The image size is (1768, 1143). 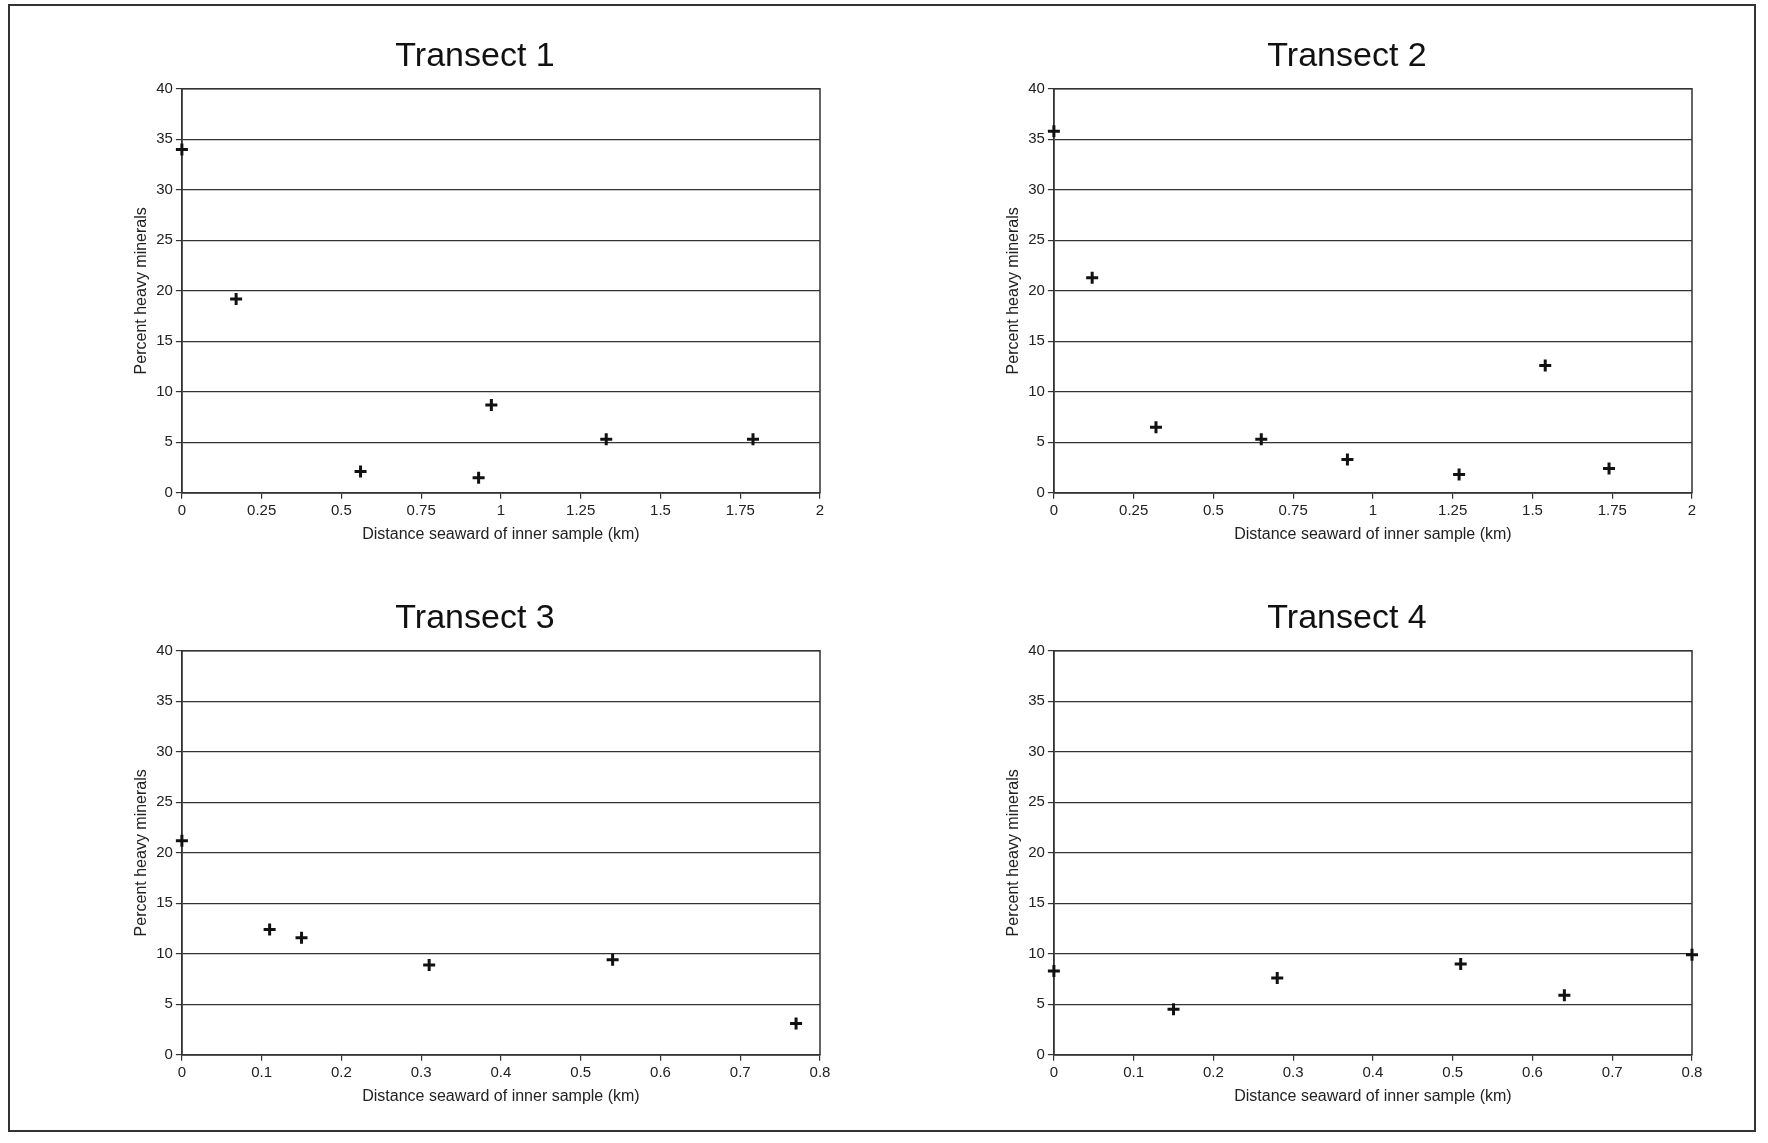 I want to click on chart-title: Transect 2, so click(x=1347, y=53).